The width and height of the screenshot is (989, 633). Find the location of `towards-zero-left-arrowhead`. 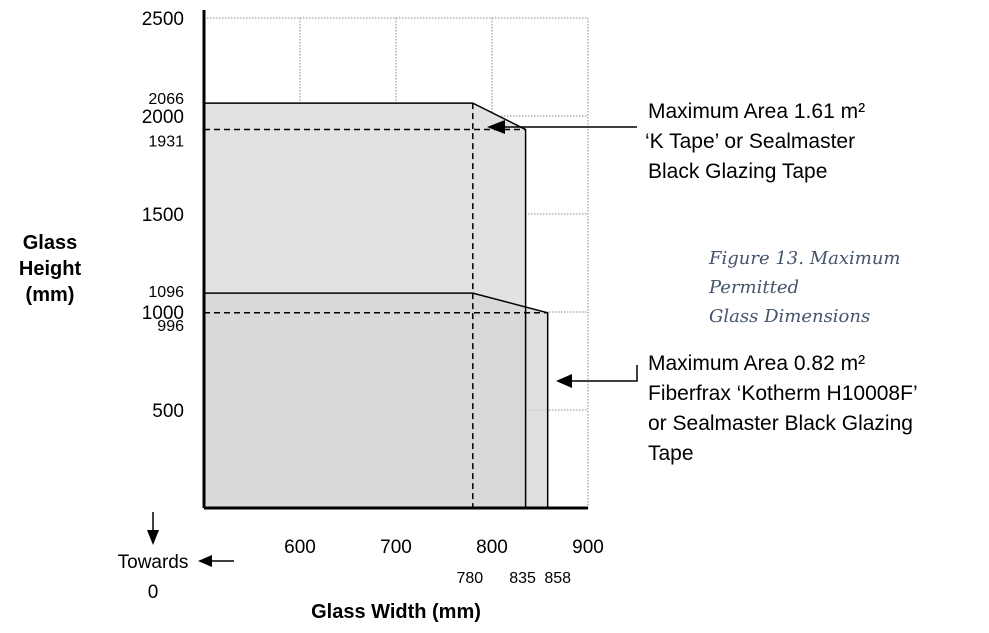

towards-zero-left-arrowhead is located at coordinates (205, 561).